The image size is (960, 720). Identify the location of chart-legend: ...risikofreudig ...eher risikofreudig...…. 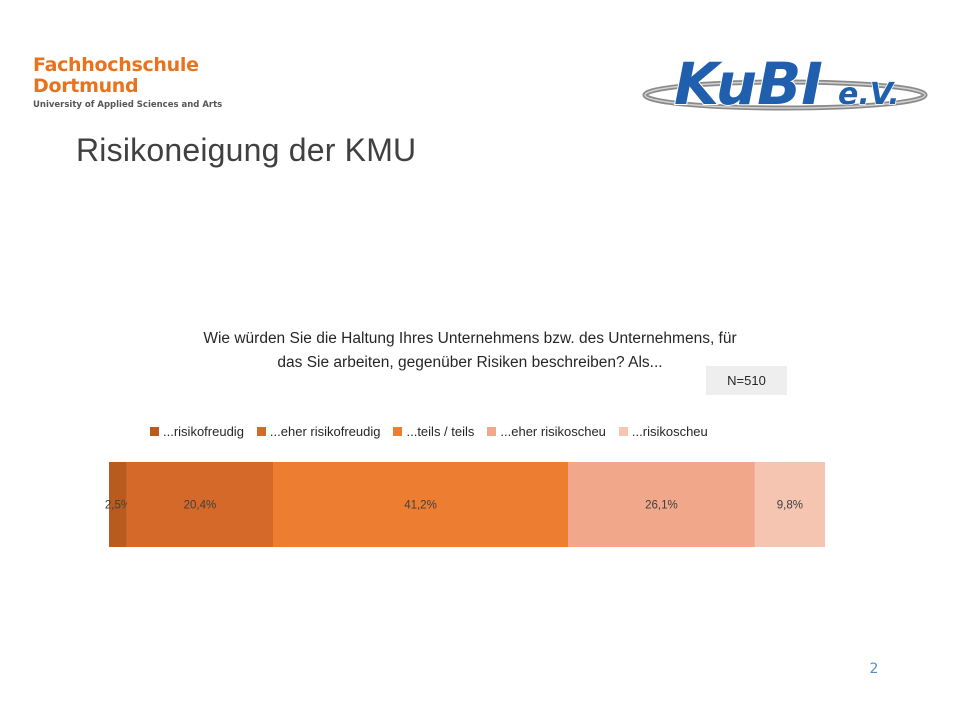
(480, 431).